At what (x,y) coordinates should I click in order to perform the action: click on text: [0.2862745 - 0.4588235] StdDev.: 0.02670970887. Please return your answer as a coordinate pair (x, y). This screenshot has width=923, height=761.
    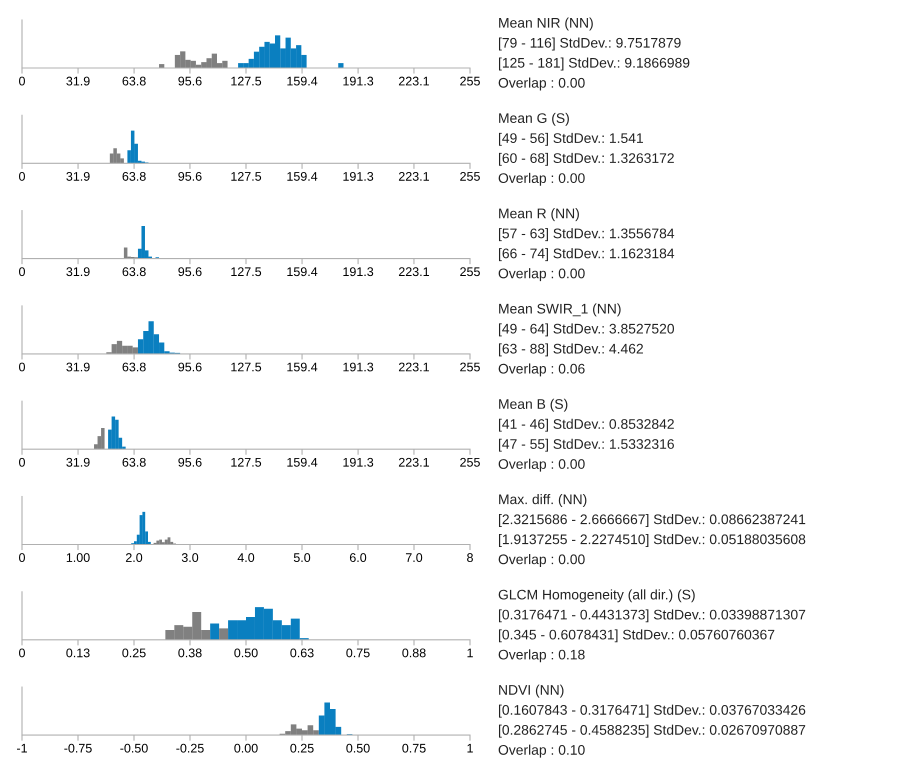
    Looking at the image, I should click on (652, 731).